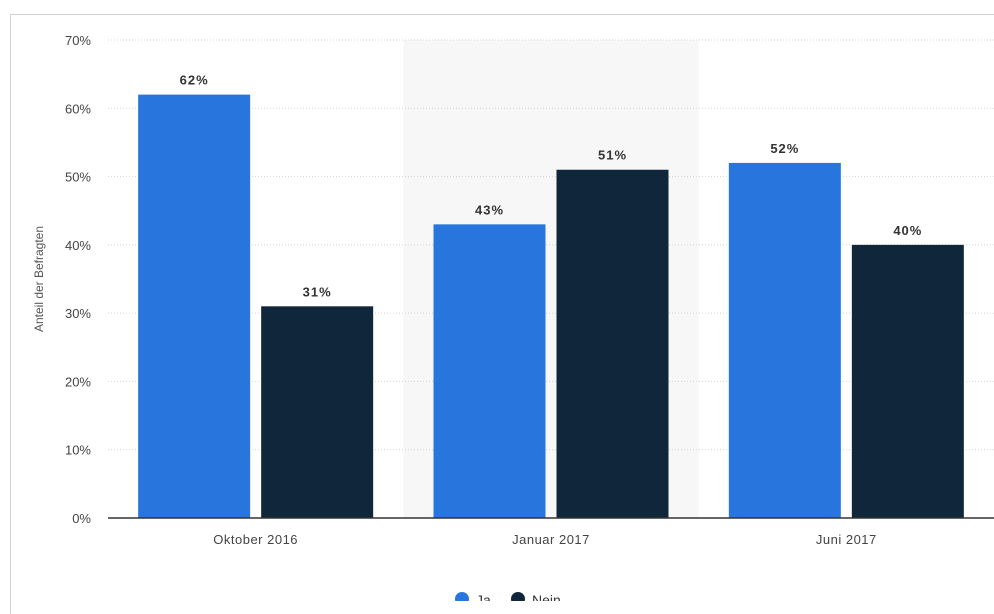 Image resolution: width=994 pixels, height=614 pixels. Describe the element at coordinates (81, 518) in the screenshot. I see `y-tick-label: 0%` at that location.